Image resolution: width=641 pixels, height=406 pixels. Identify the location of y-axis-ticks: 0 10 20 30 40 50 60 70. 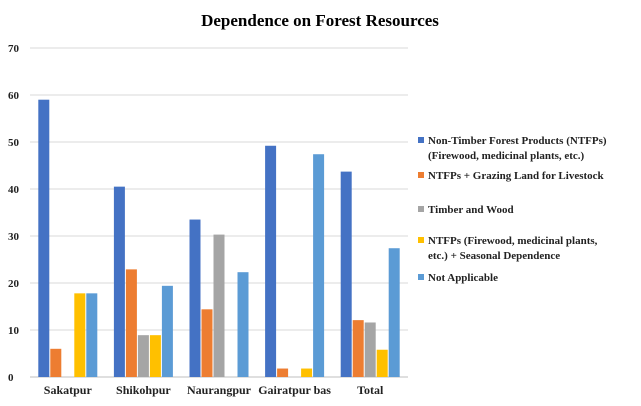
(14, 213).